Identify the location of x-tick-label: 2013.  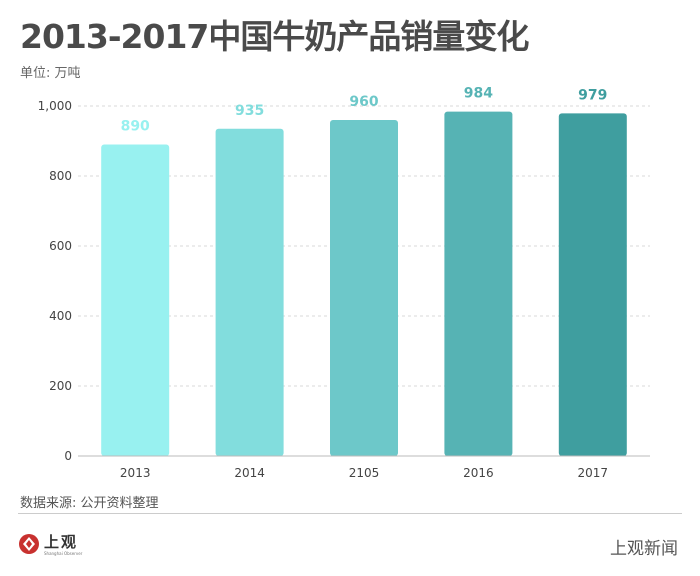
(135, 473).